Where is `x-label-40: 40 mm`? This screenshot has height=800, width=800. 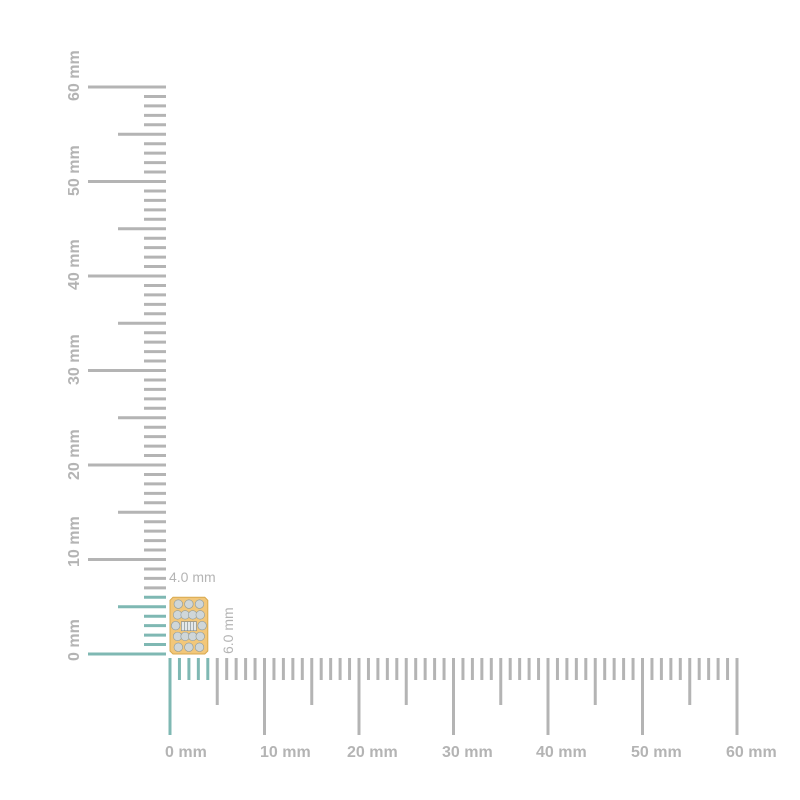
x-label-40: 40 mm is located at coordinates (561, 752).